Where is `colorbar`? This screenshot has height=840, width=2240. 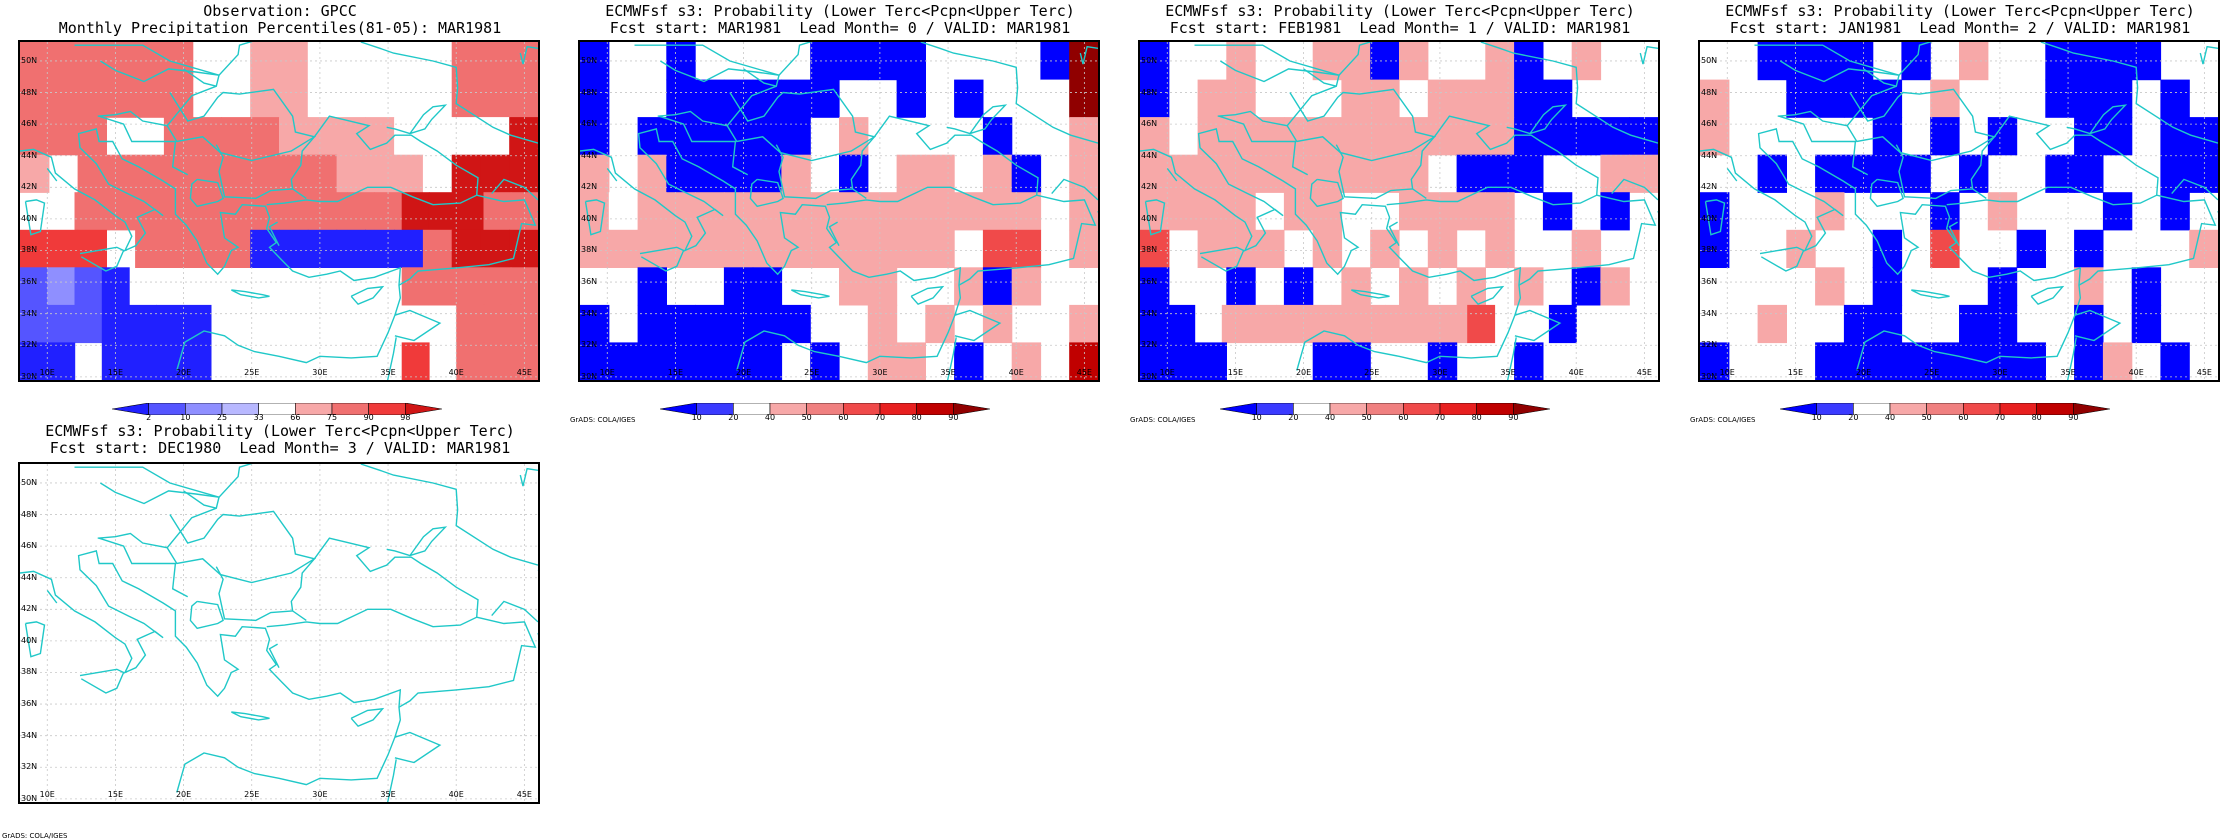 colorbar is located at coordinates (1945, 408).